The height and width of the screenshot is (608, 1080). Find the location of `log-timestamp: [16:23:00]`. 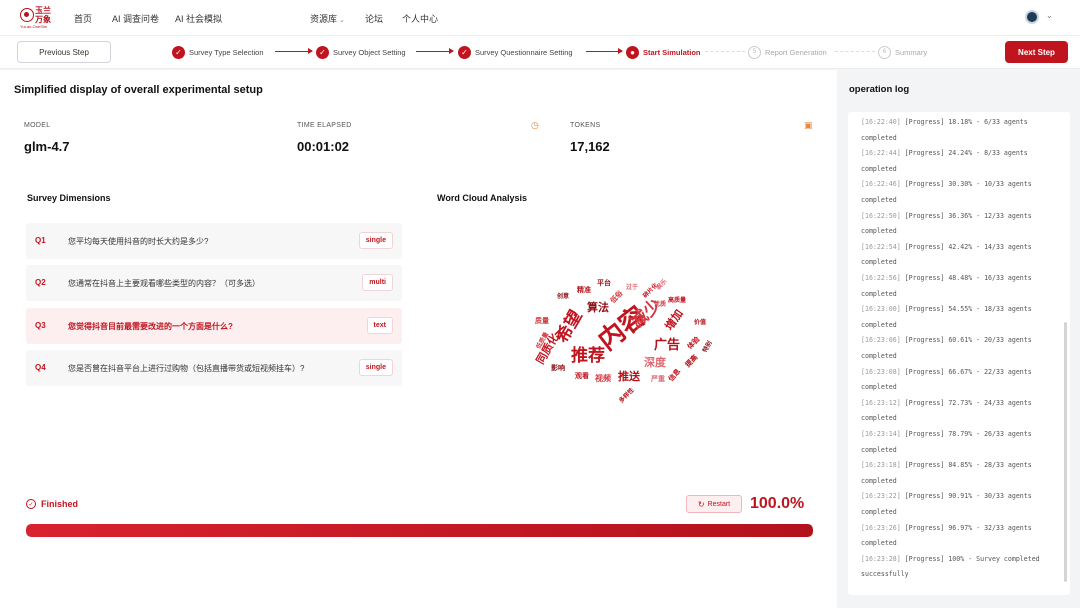

log-timestamp: [16:23:00] is located at coordinates (881, 309).